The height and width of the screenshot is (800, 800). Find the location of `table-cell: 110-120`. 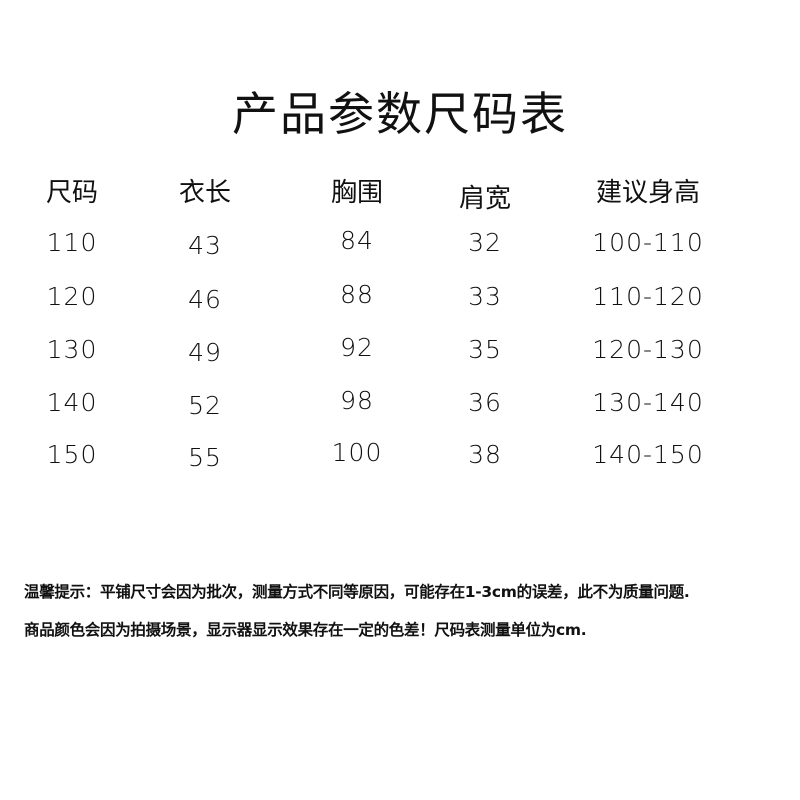

table-cell: 110-120 is located at coordinates (648, 296).